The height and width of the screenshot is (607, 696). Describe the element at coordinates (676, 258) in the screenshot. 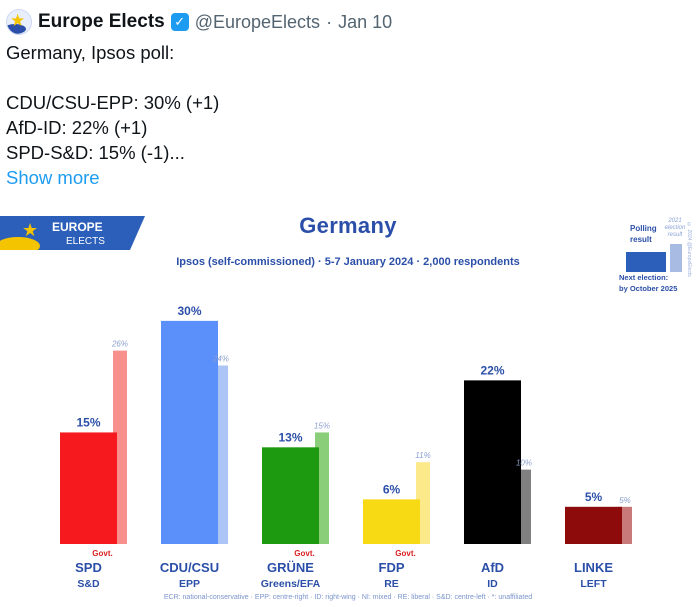

I see `legend-swatch-previous` at that location.